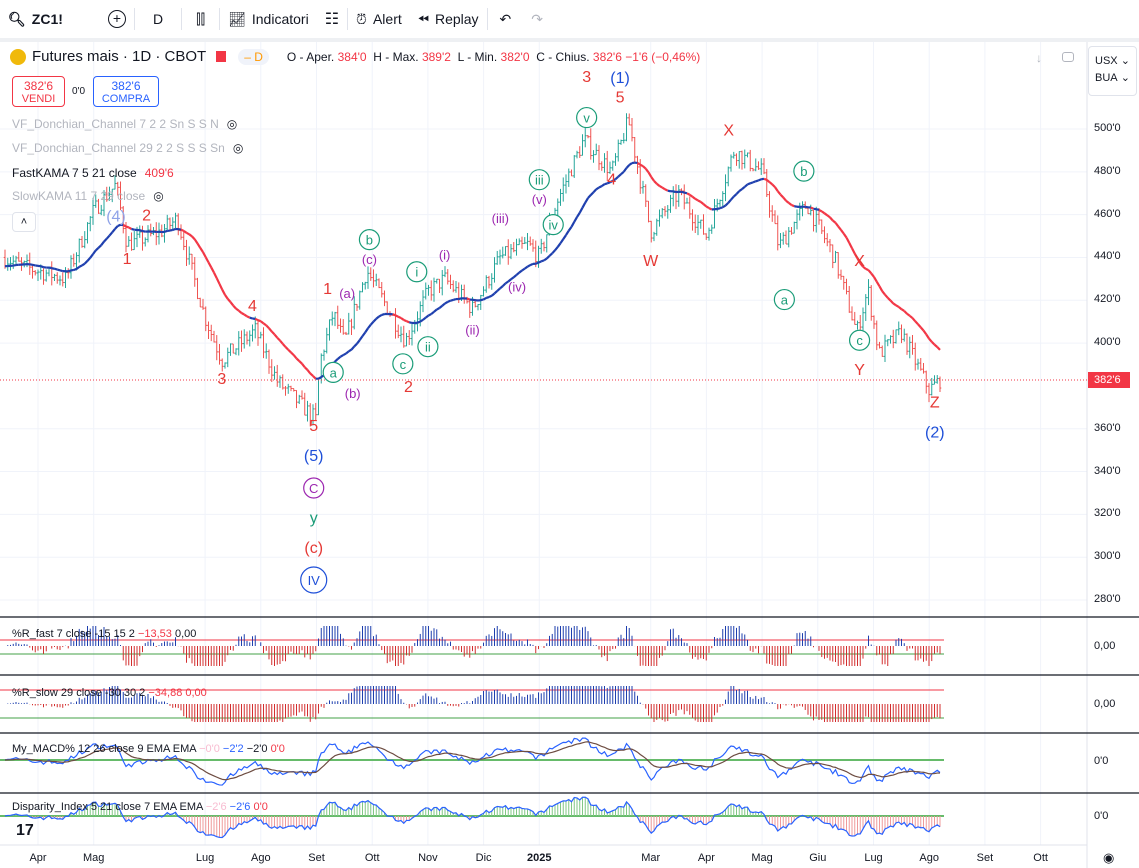 This screenshot has height=868, width=1139. I want to click on wave-annotation: (4), so click(116, 217).